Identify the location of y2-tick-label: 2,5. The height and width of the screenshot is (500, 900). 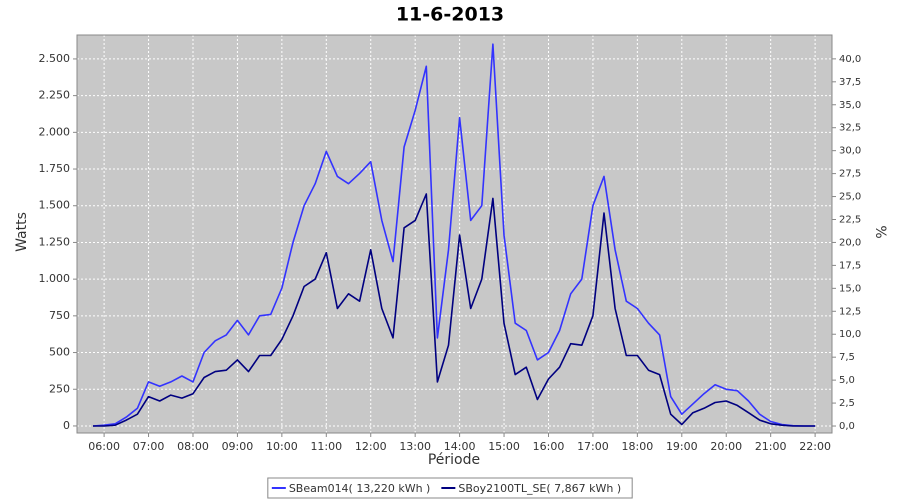
(847, 403).